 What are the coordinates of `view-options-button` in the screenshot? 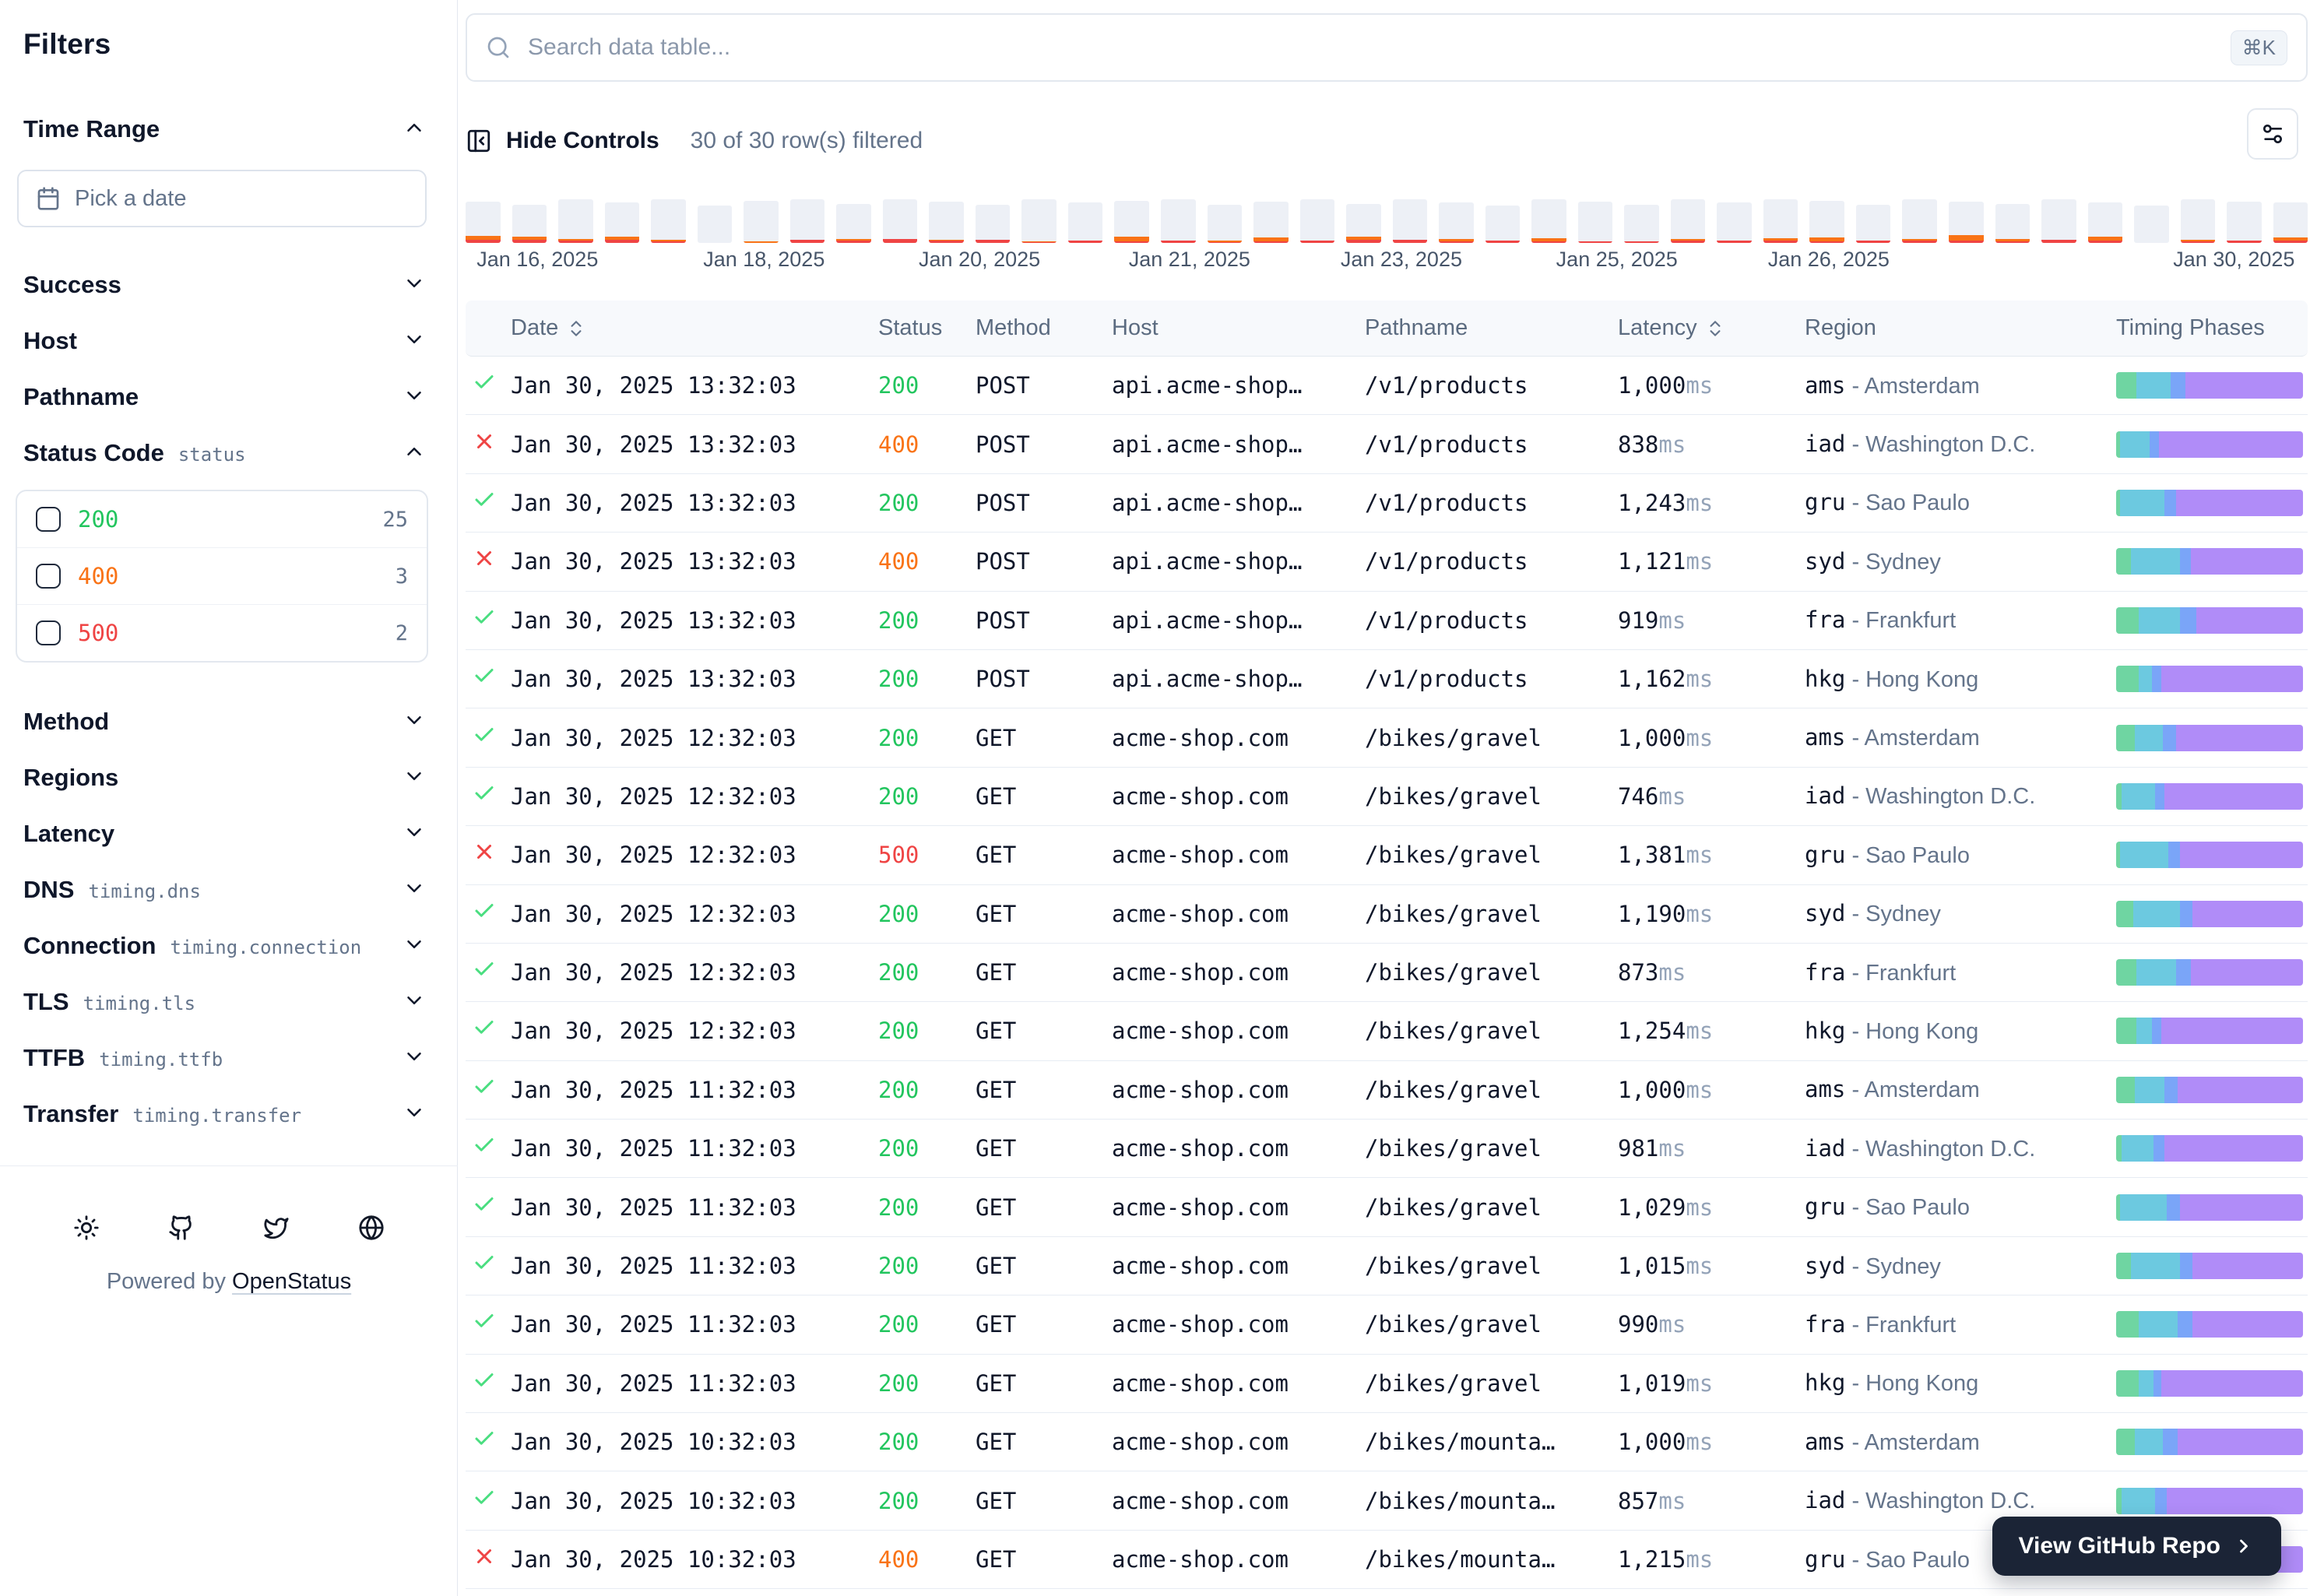 It's located at (2272, 134).